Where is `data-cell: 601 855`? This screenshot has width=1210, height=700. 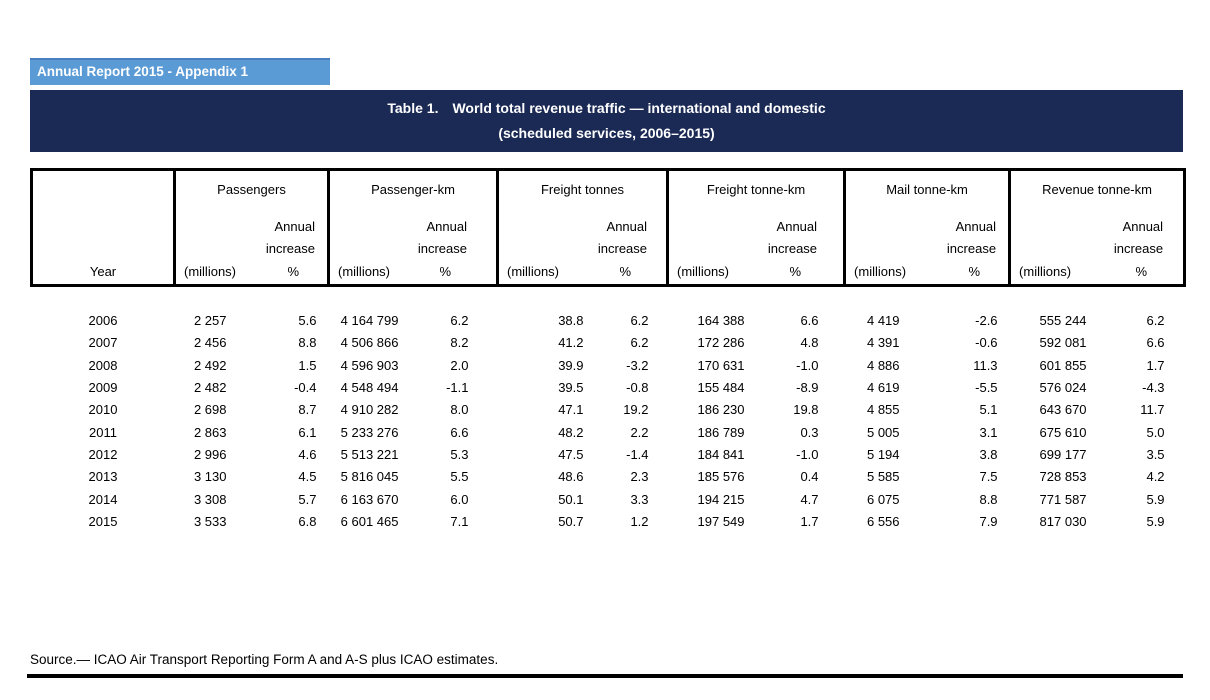
data-cell: 601 855 is located at coordinates (1063, 365).